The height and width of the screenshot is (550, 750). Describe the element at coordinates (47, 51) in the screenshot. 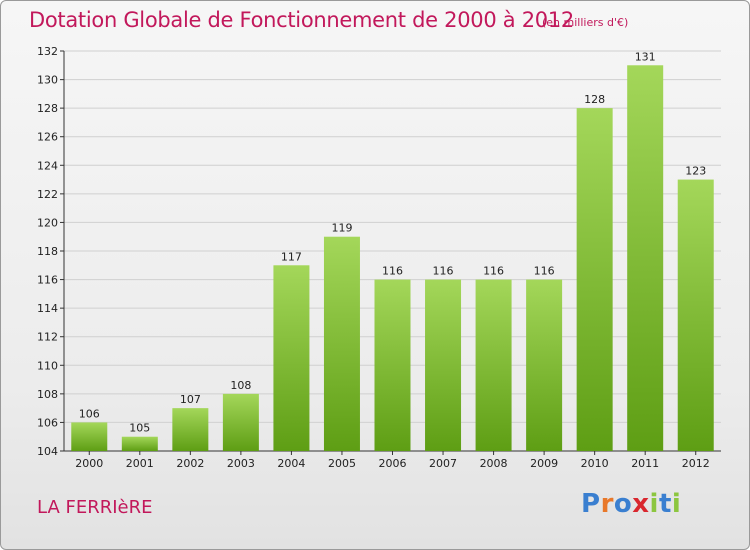

I see `y-tick-label: 132` at that location.